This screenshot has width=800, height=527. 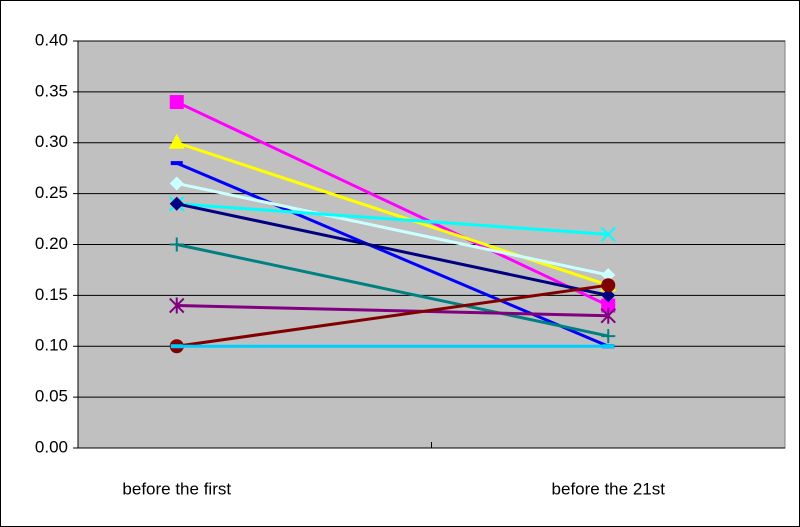 What do you see at coordinates (51, 446) in the screenshot?
I see `y-tick-label: 0.00` at bounding box center [51, 446].